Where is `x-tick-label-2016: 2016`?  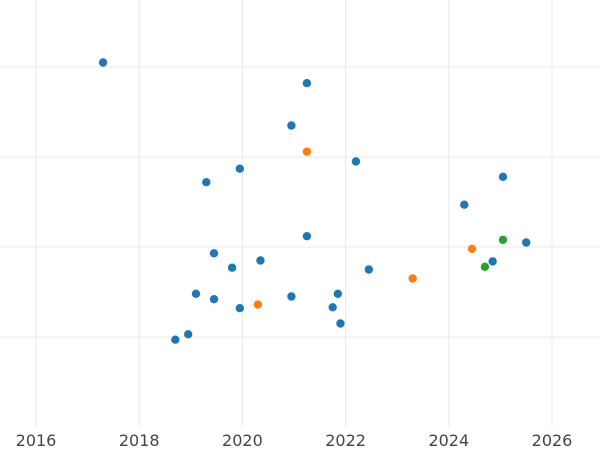
x-tick-label-2016: 2016 is located at coordinates (36, 440).